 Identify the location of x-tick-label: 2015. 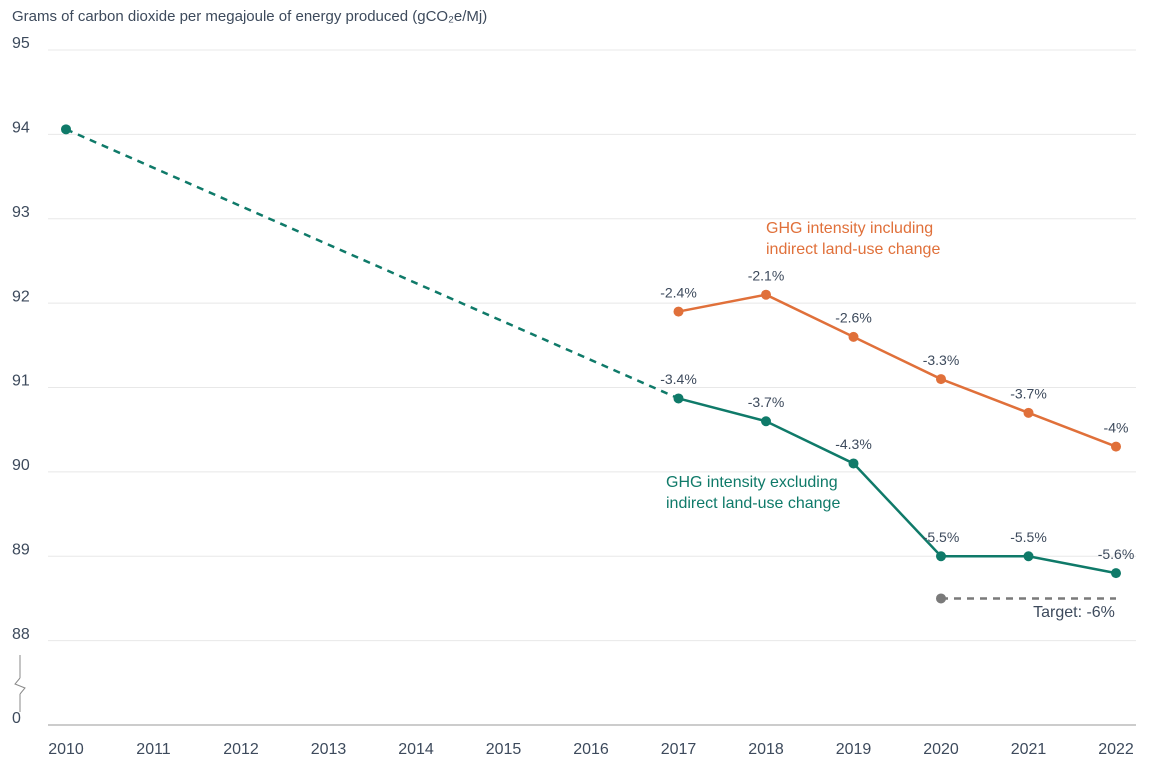
(504, 749).